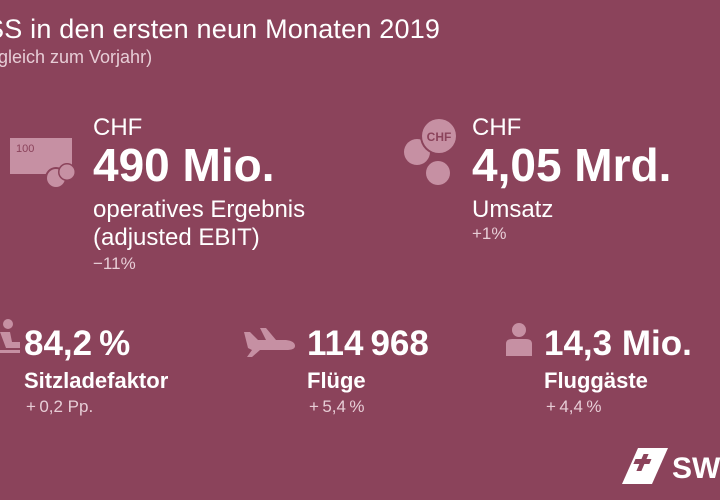 The height and width of the screenshot is (500, 720). I want to click on revenue-currency: CHF, so click(497, 127).